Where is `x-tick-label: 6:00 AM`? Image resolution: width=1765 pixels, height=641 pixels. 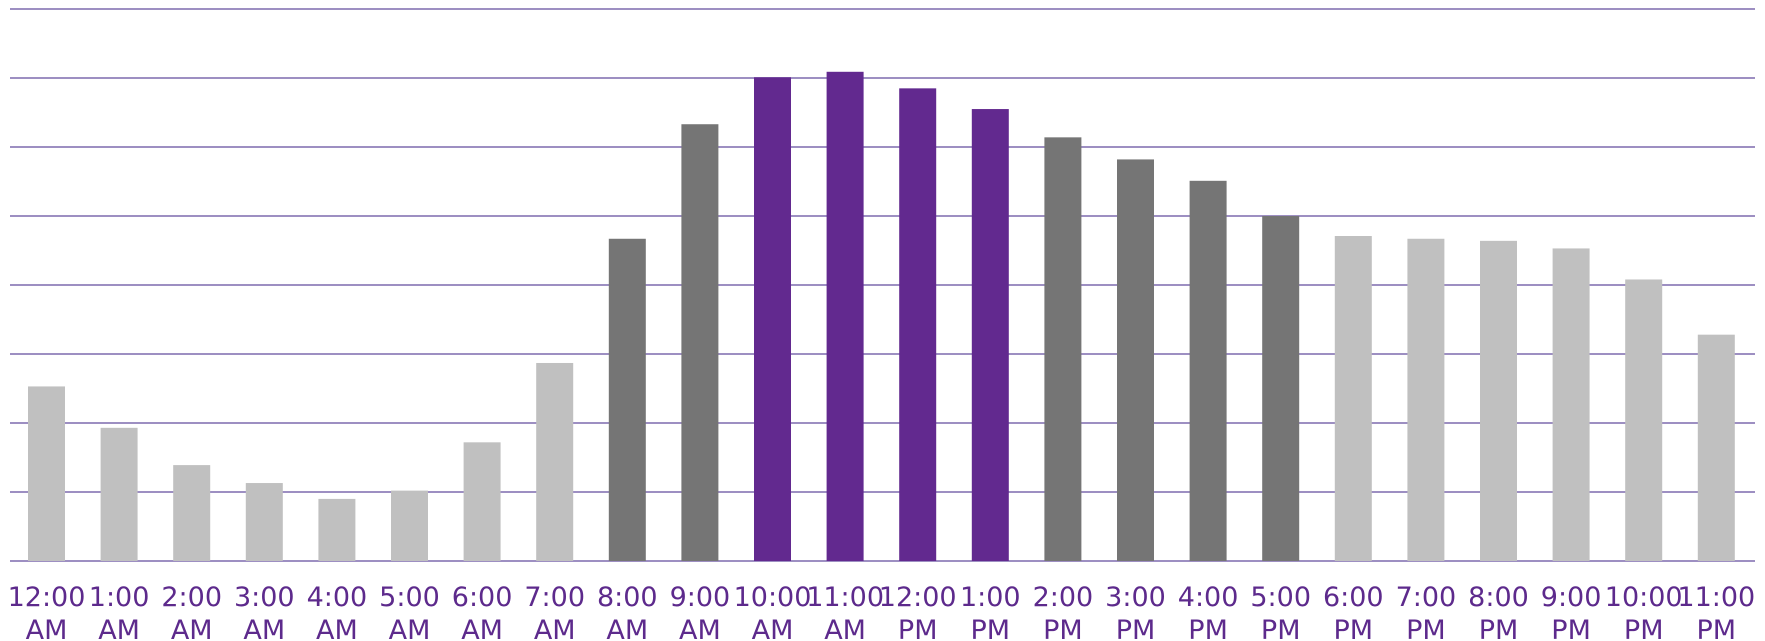
x-tick-label: 6:00 AM is located at coordinates (482, 611).